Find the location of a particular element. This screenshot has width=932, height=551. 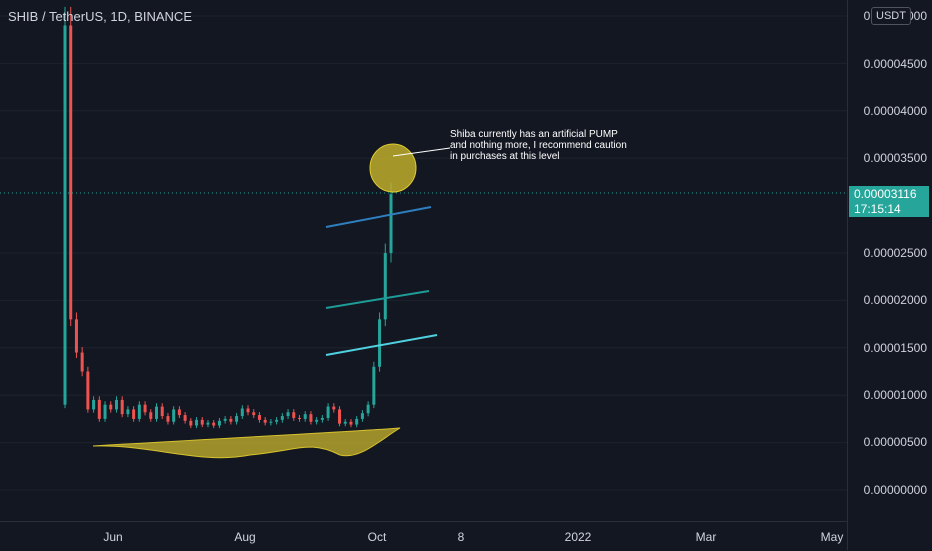

time-tick: Jun is located at coordinates (113, 537).